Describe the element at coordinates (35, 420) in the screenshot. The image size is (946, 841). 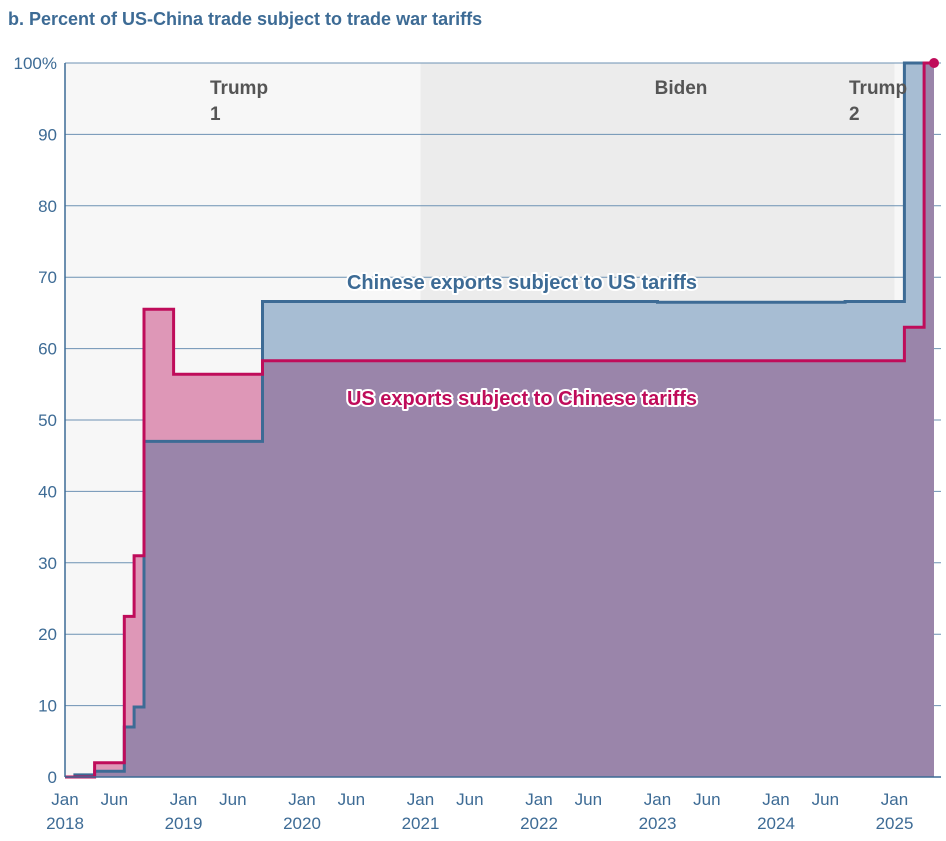
I see `y-tick-labels: 0 10 20 30 40 50 60 70 80 90 100%` at that location.